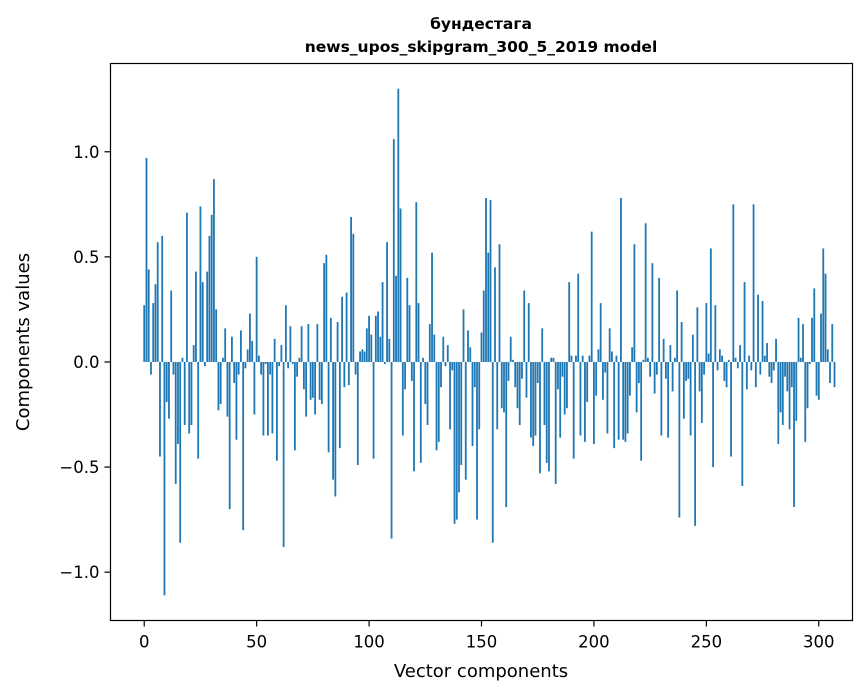  I want to click on x-tick-label: 200, so click(594, 642).